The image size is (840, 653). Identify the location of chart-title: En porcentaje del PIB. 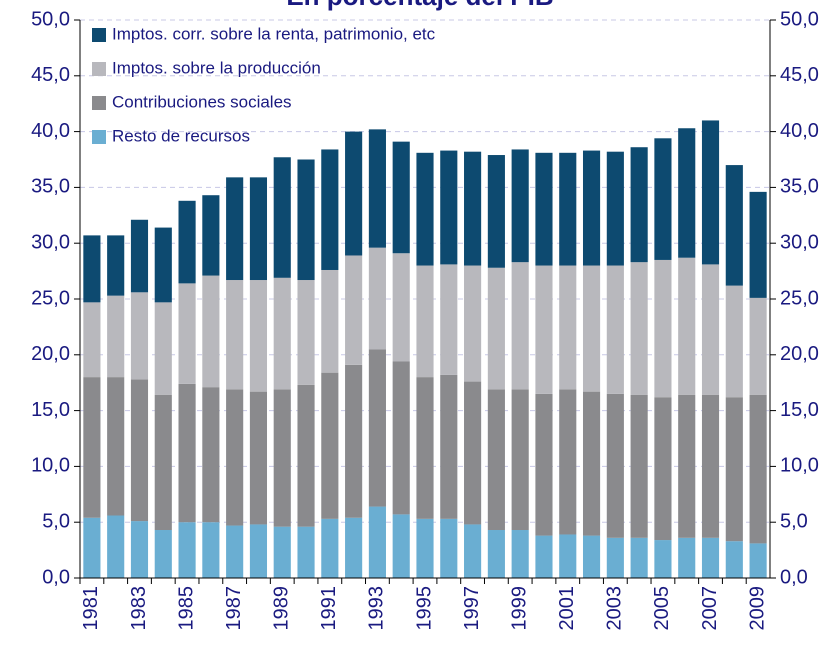
(419, 5).